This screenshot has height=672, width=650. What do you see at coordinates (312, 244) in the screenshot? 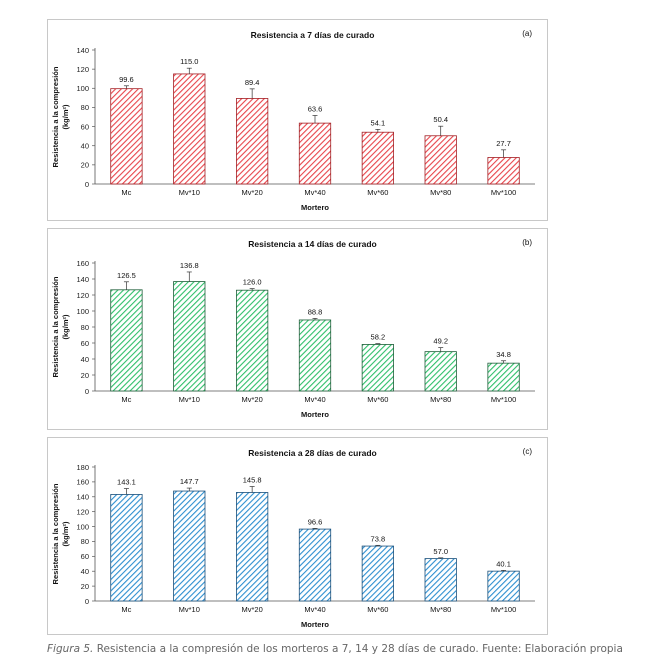
I see `chart-title: Resistencia a 14 días de curado` at bounding box center [312, 244].